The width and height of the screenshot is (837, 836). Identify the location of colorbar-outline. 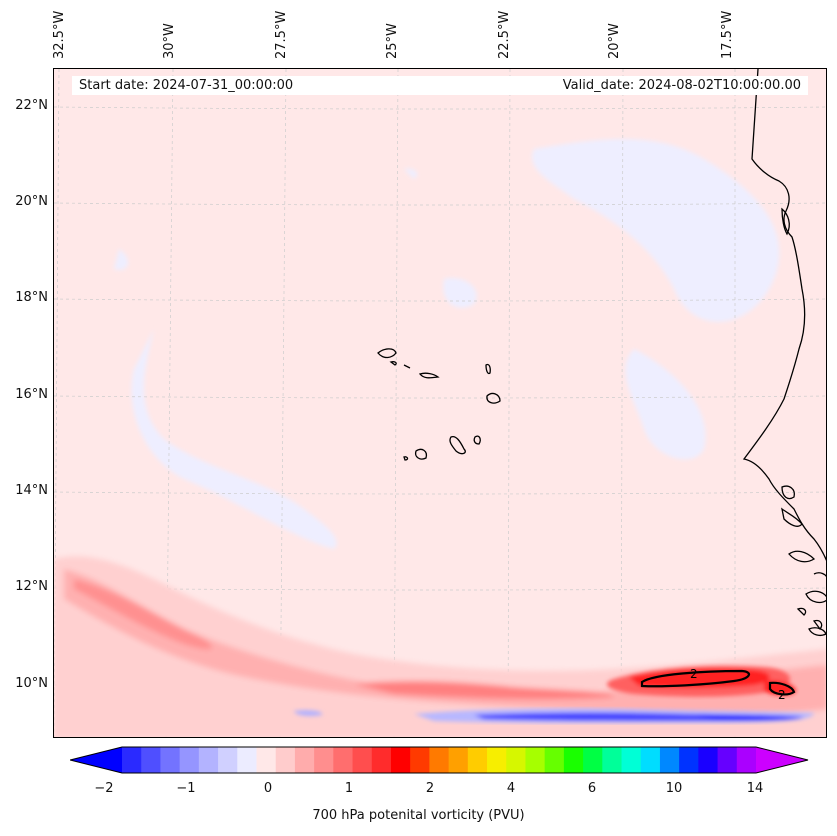
(439, 760).